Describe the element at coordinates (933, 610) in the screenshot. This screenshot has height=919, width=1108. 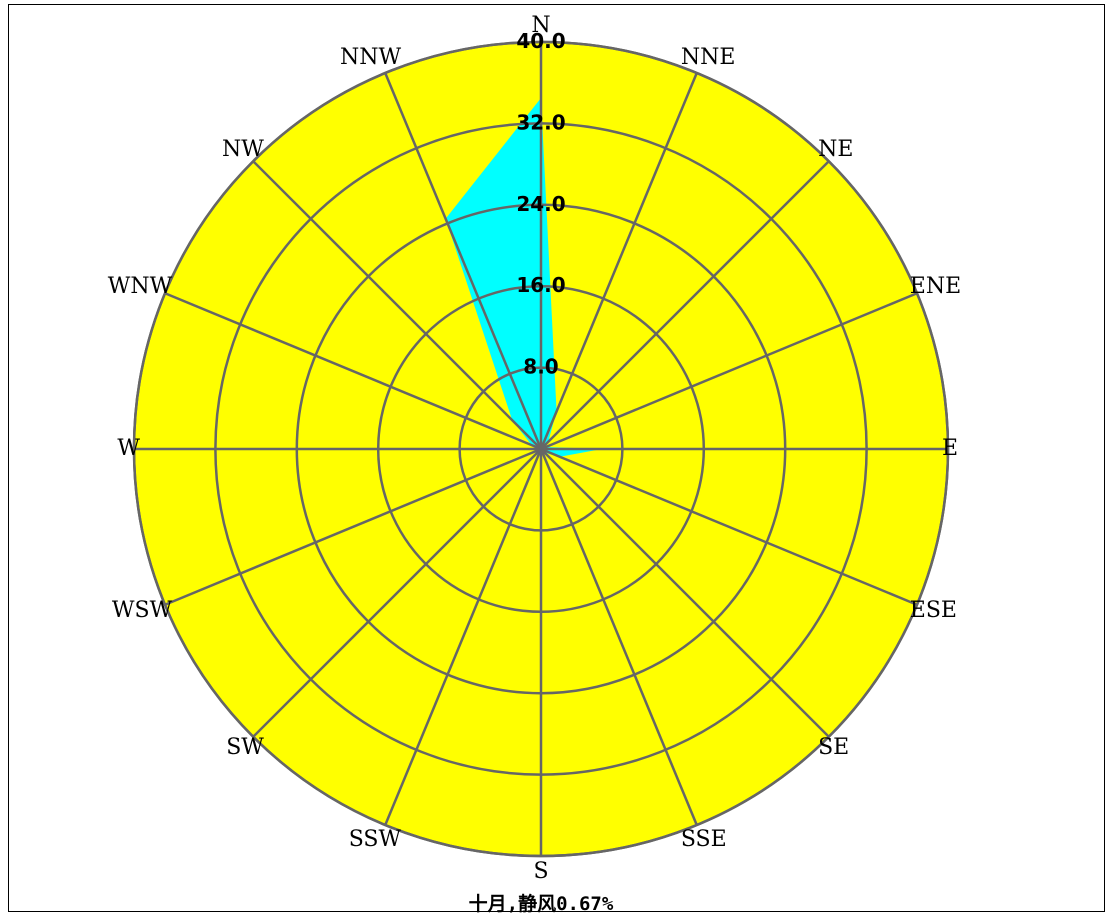
I see `direction-label: ESE` at that location.